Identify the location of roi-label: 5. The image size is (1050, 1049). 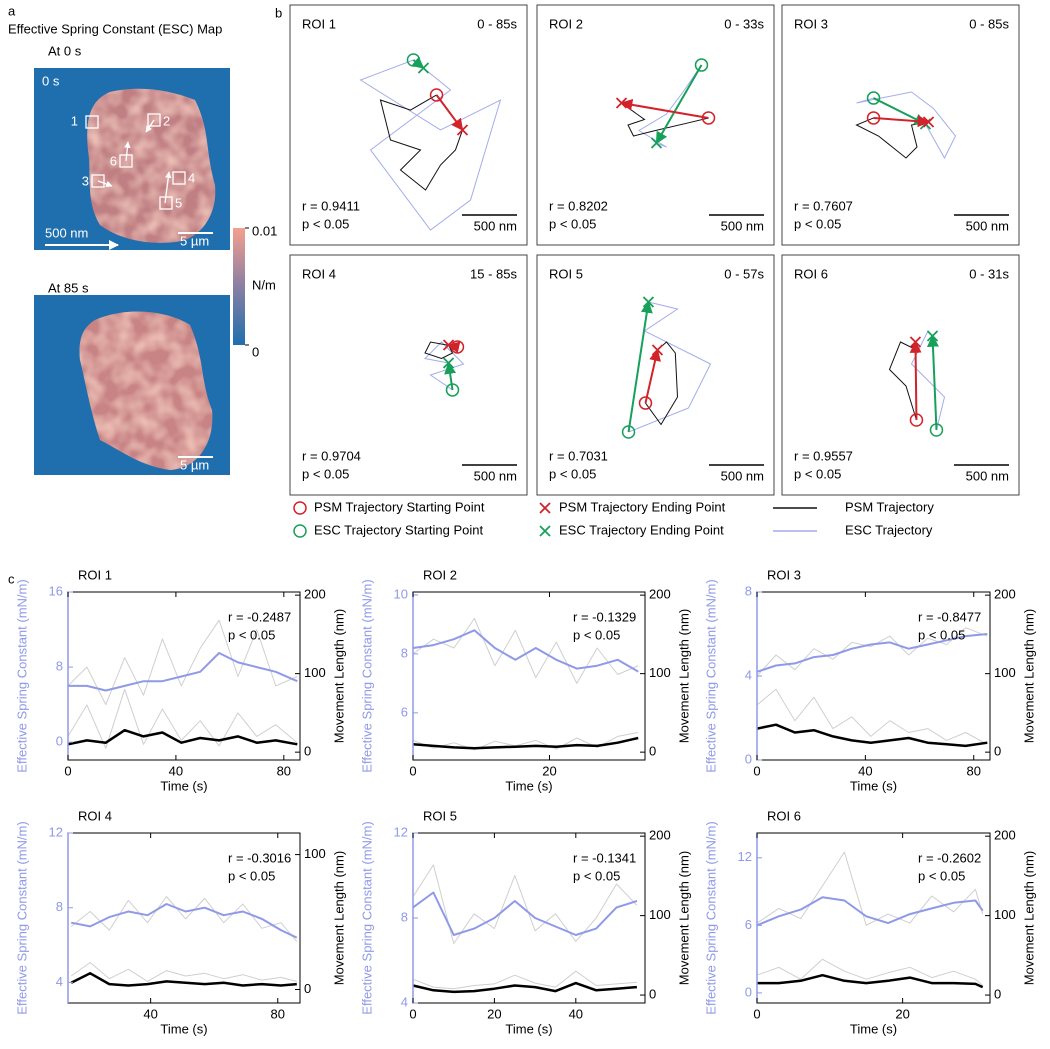
(178, 202).